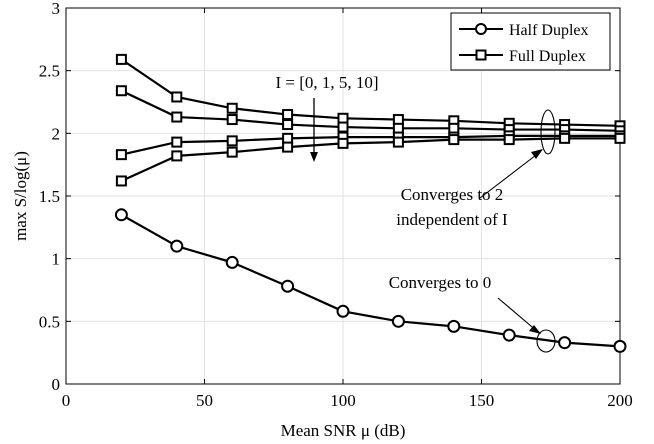 This screenshot has height=444, width=654. I want to click on annotation-interference-text: I = [0, 1, 5, 10], so click(326, 82).